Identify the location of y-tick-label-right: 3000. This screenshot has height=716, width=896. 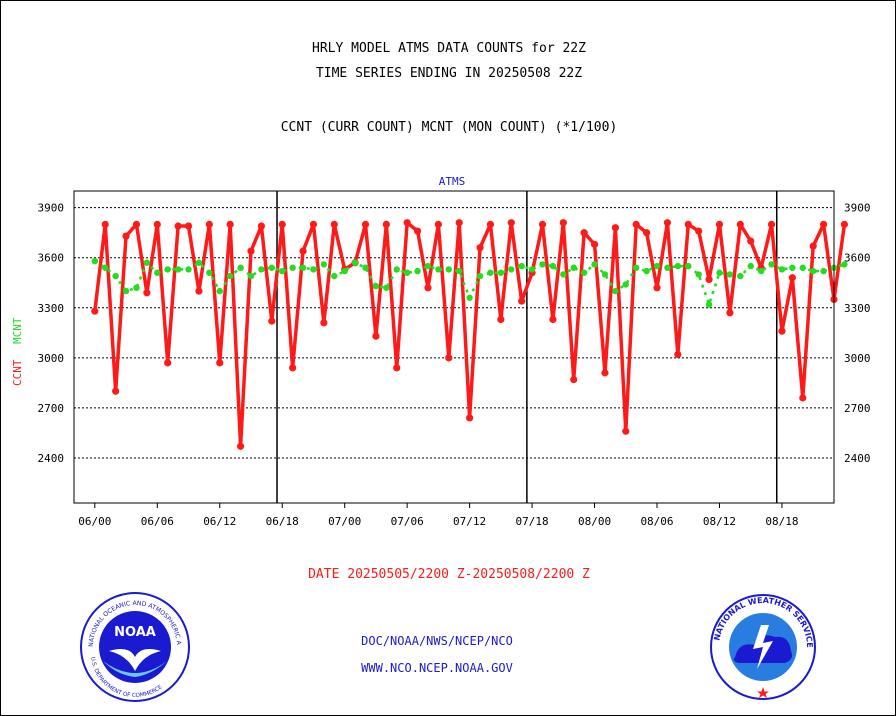
(857, 358).